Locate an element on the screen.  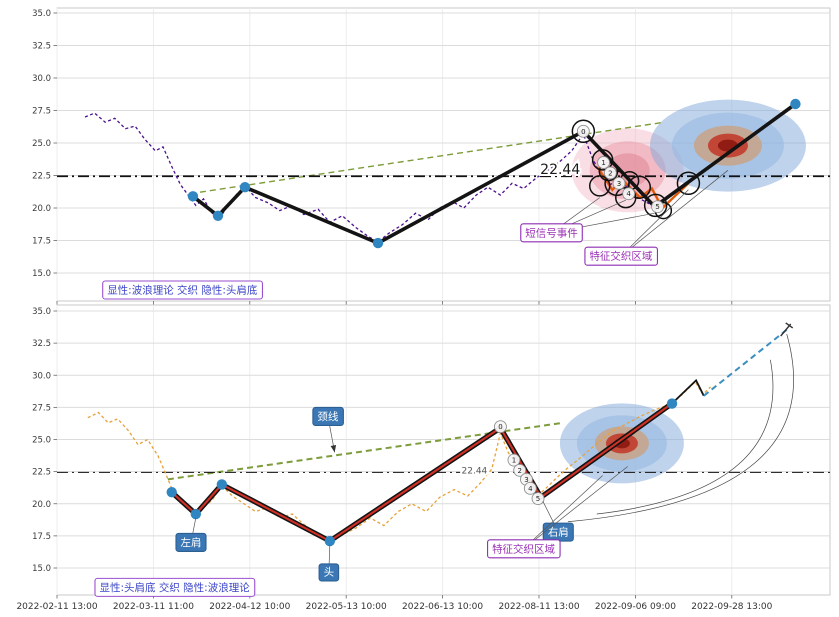
x-tick-label: 2022-03-11 11:00 is located at coordinates (153, 607).